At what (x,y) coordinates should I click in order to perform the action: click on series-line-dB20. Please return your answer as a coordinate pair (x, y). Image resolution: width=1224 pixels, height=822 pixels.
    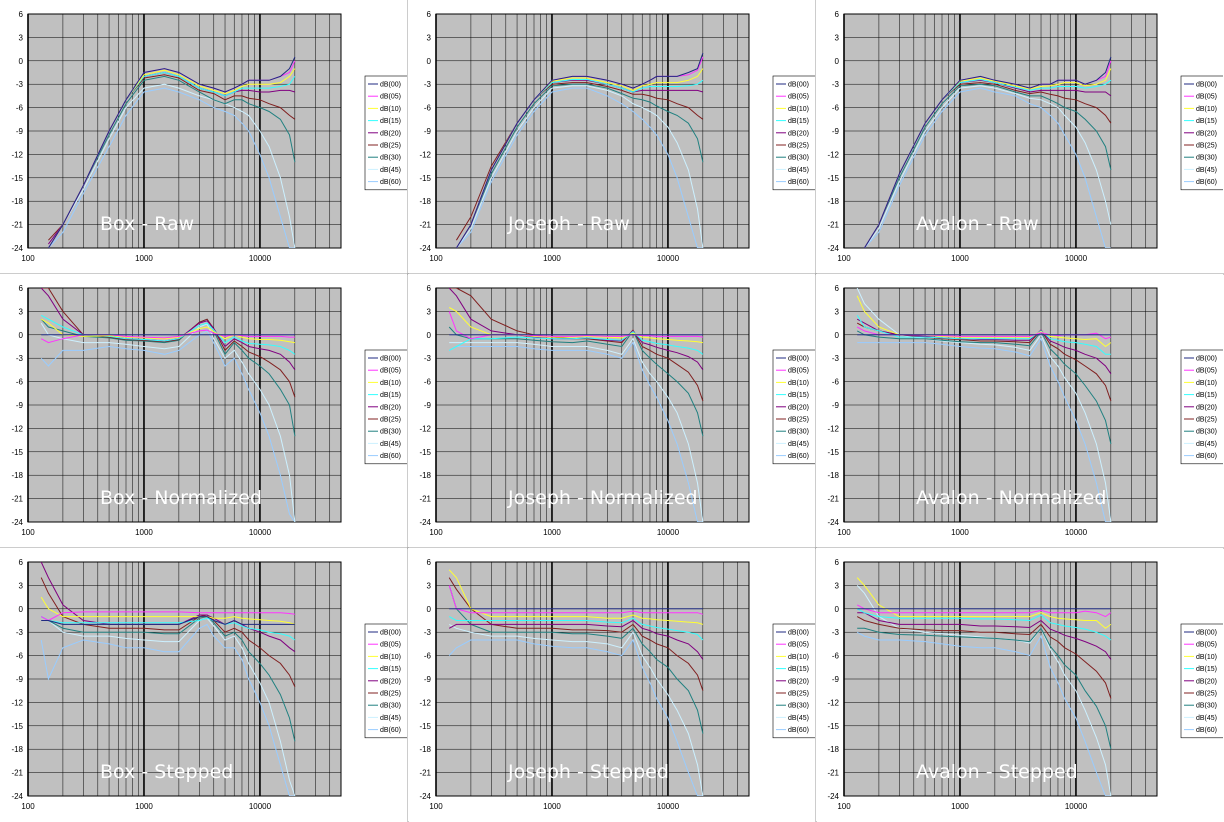
    Looking at the image, I should click on (576, 329).